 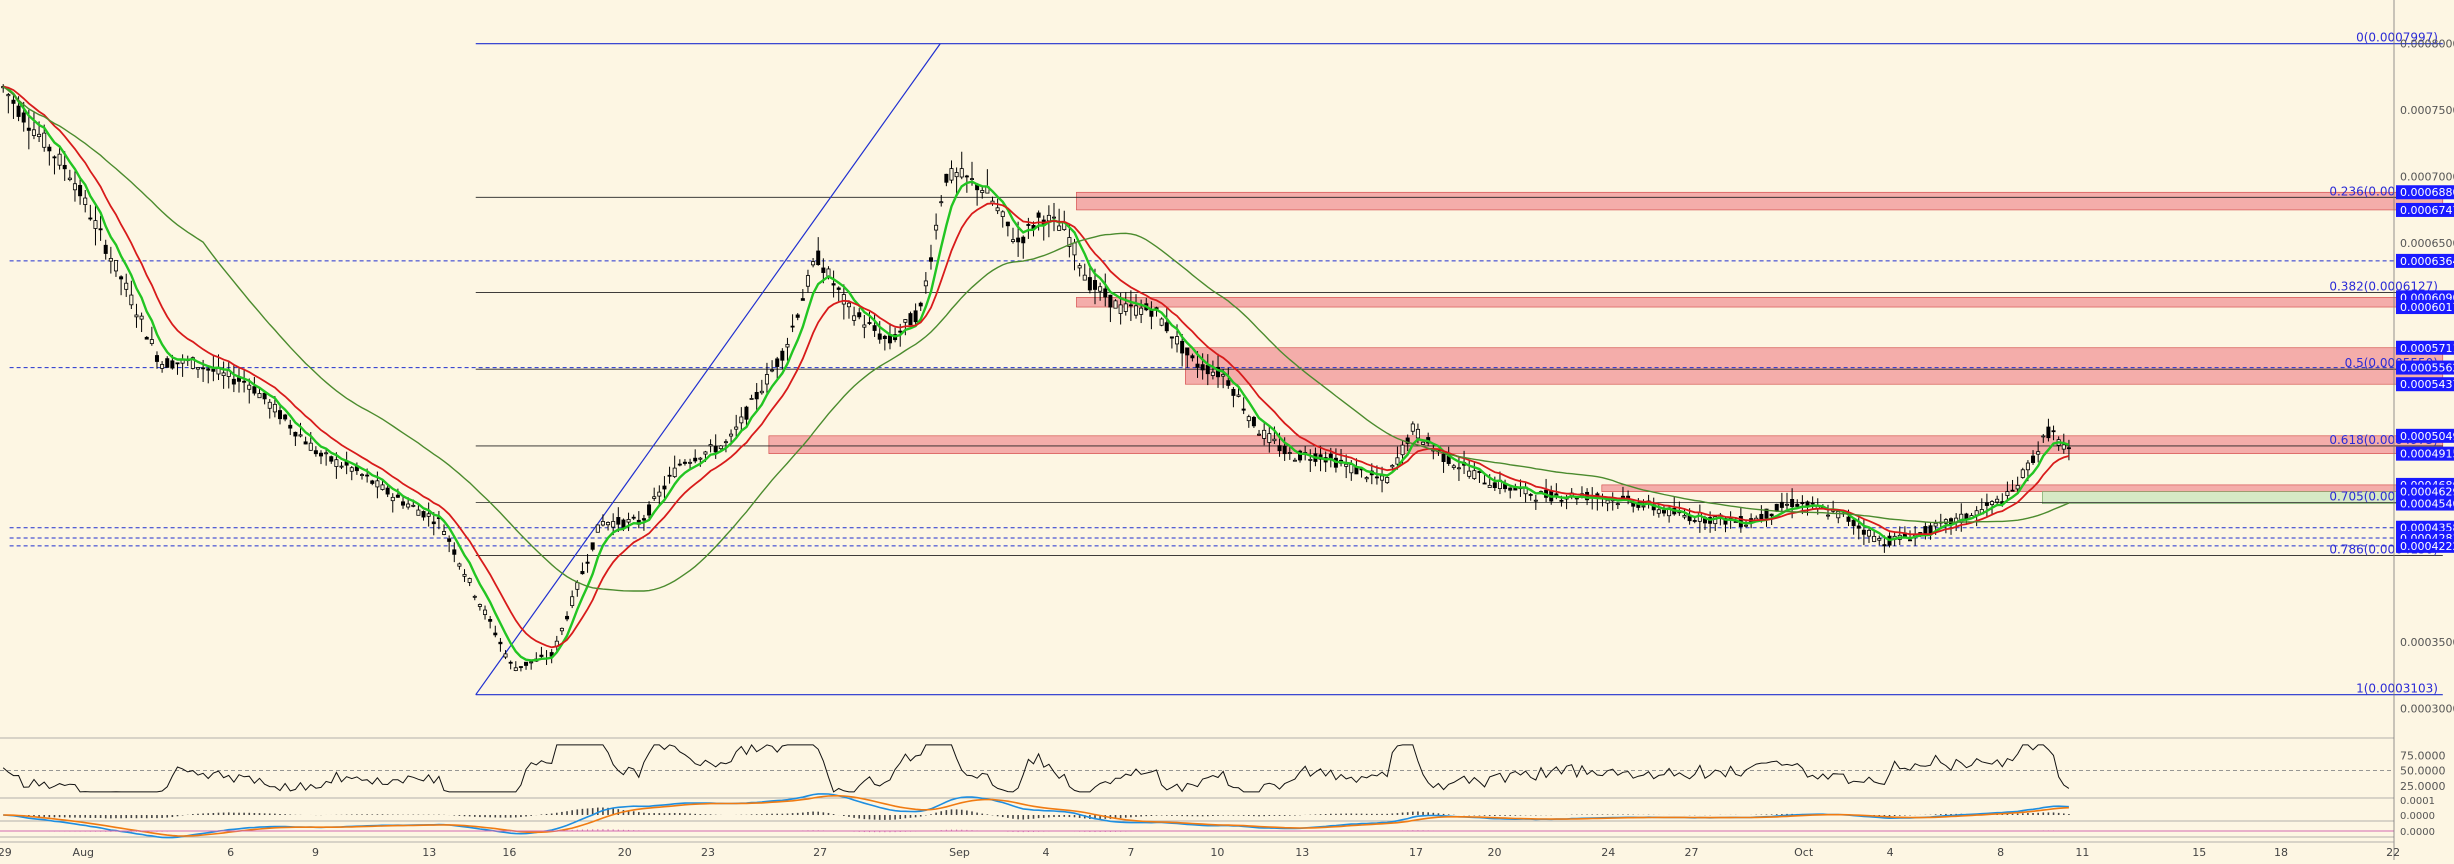 What do you see at coordinates (1692, 852) in the screenshot?
I see `x-tick-label: 27` at bounding box center [1692, 852].